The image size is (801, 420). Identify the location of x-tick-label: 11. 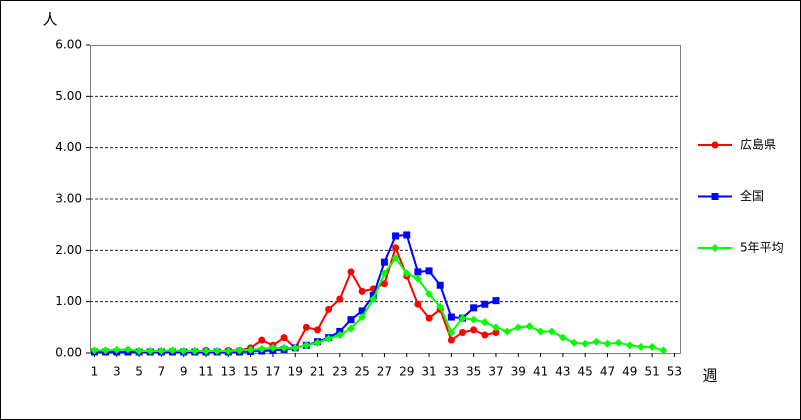
(205, 372).